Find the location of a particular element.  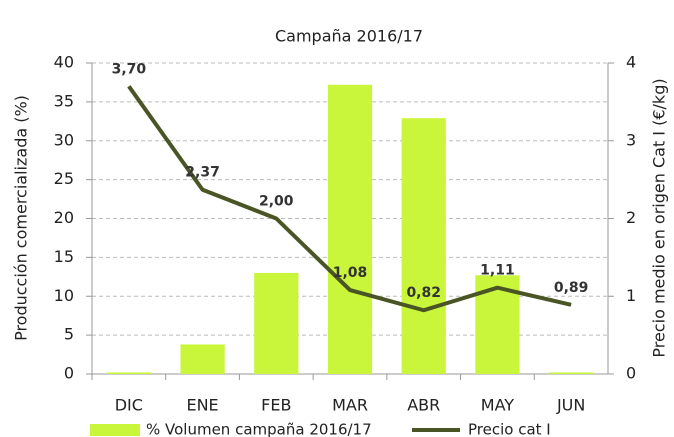

legend-label: Precio cat I is located at coordinates (509, 429).